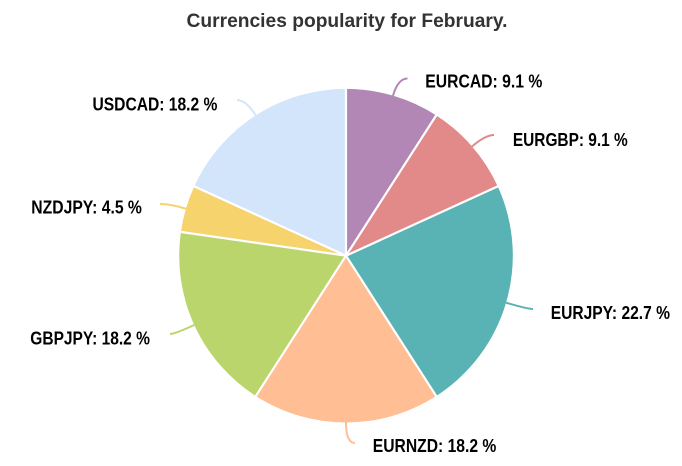 Image resolution: width=682 pixels, height=466 pixels. I want to click on svg-text:Currencies popularity for Febr: Currencies popularity for February., so click(347, 21).